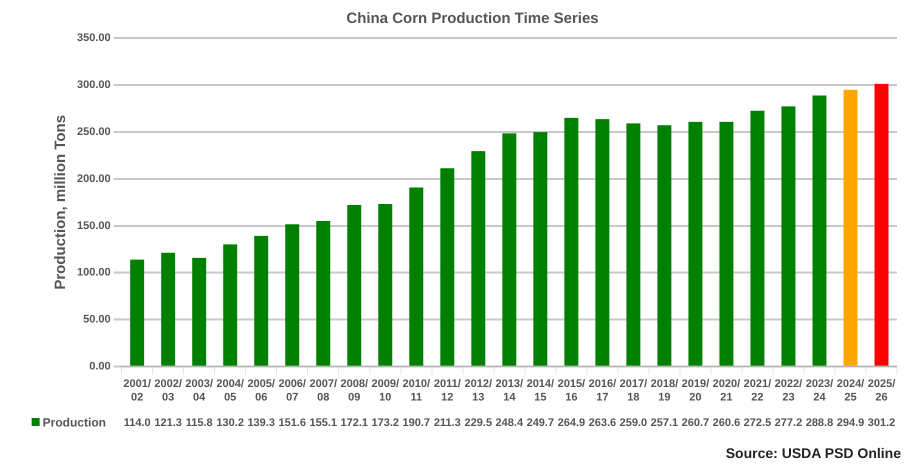 The height and width of the screenshot is (465, 909). Describe the element at coordinates (100, 366) in the screenshot. I see `y-tick-label: 0.00` at that location.